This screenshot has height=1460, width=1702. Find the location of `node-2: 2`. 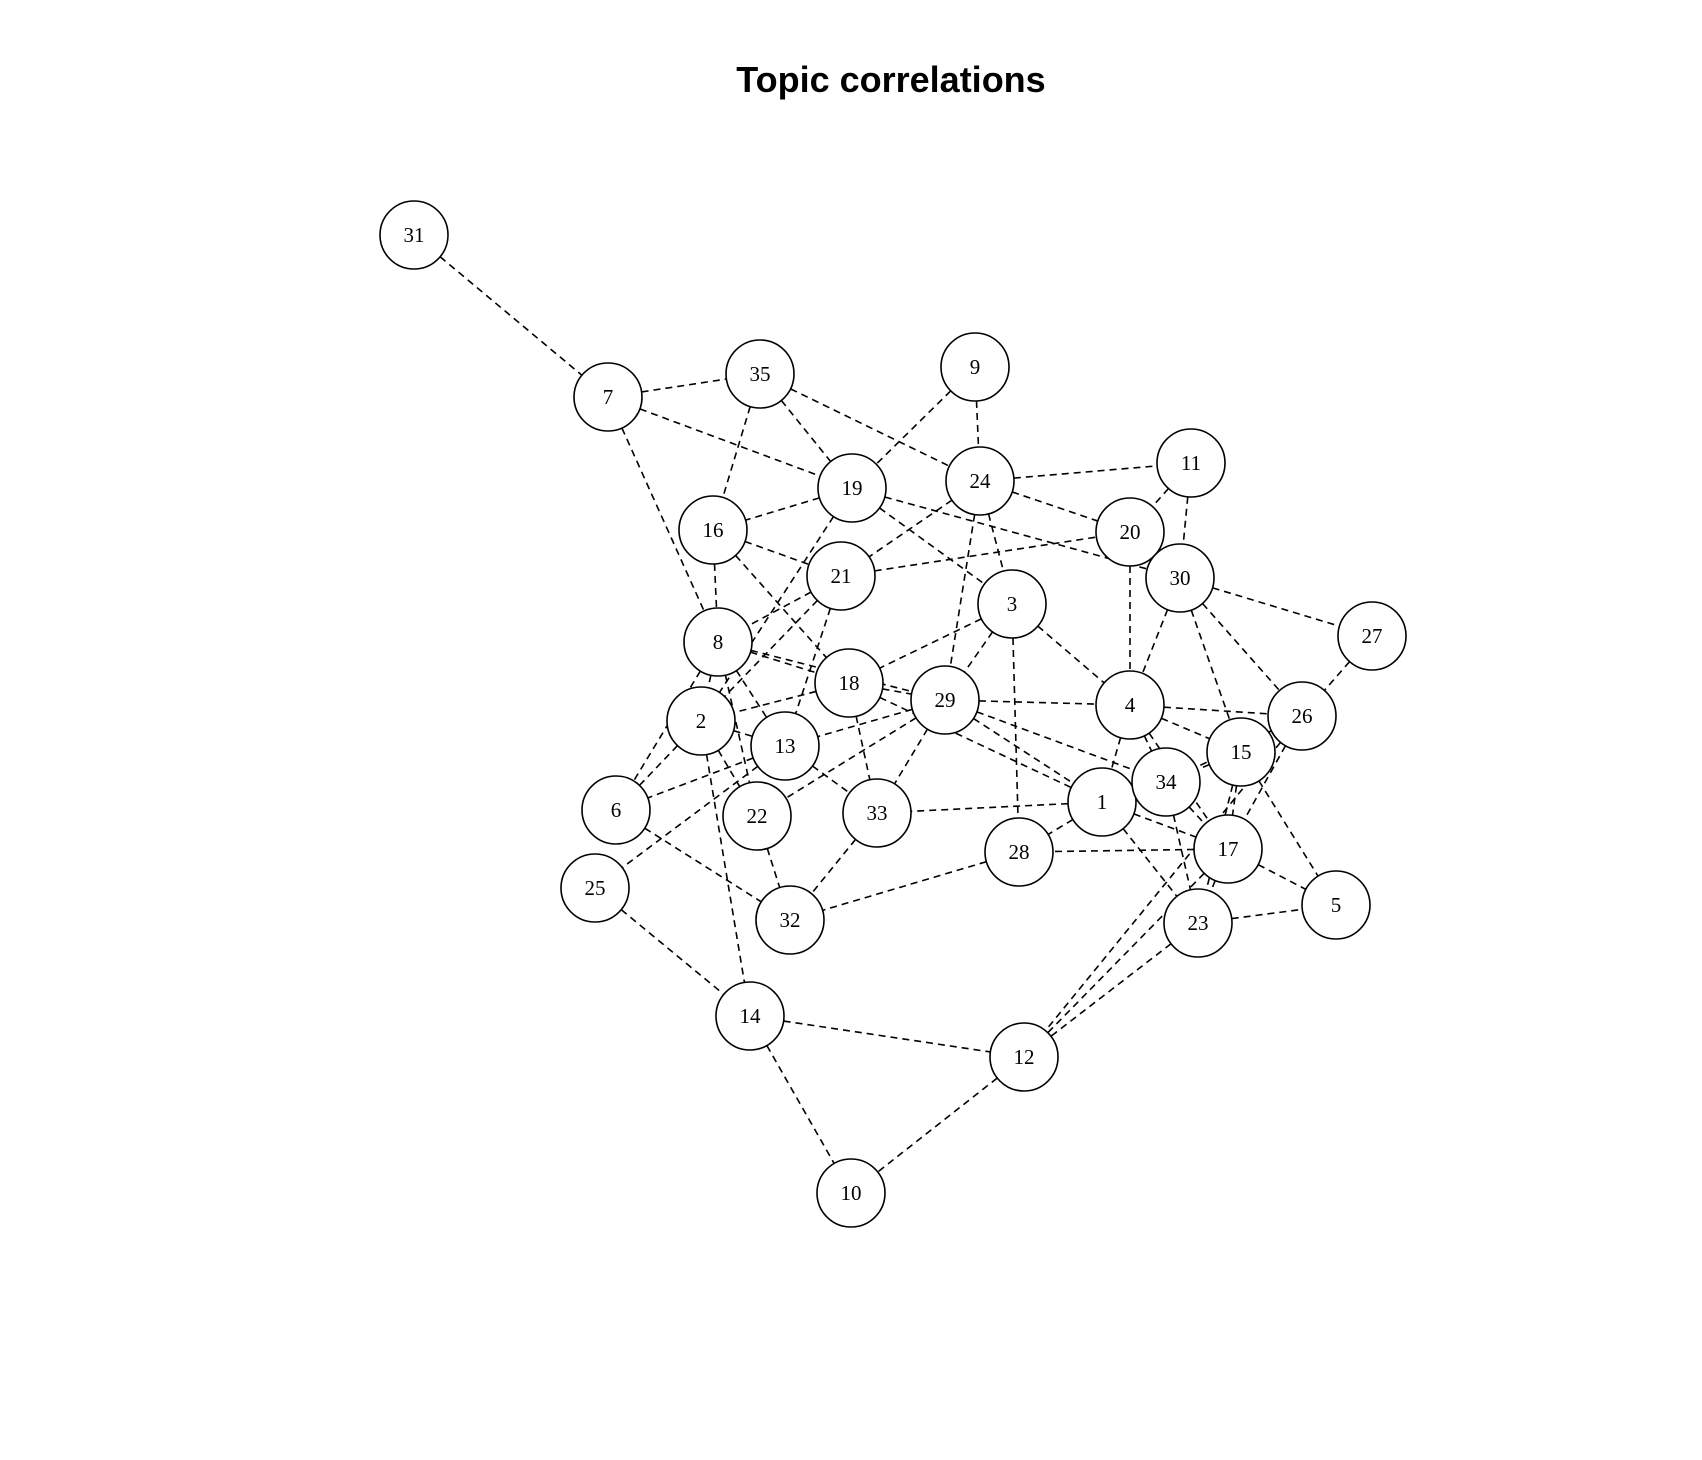

node-2: 2 is located at coordinates (701, 721).